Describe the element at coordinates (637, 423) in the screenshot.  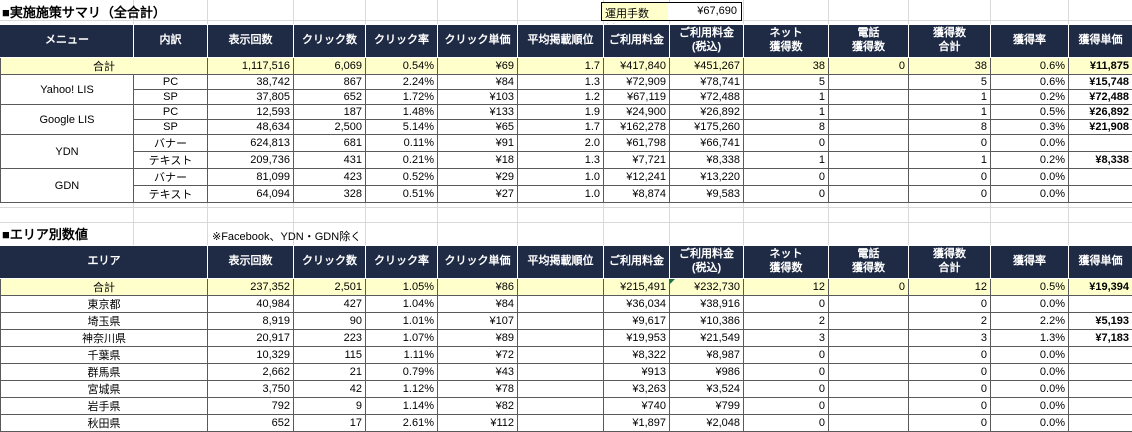
I see `cell: ¥1,897` at that location.